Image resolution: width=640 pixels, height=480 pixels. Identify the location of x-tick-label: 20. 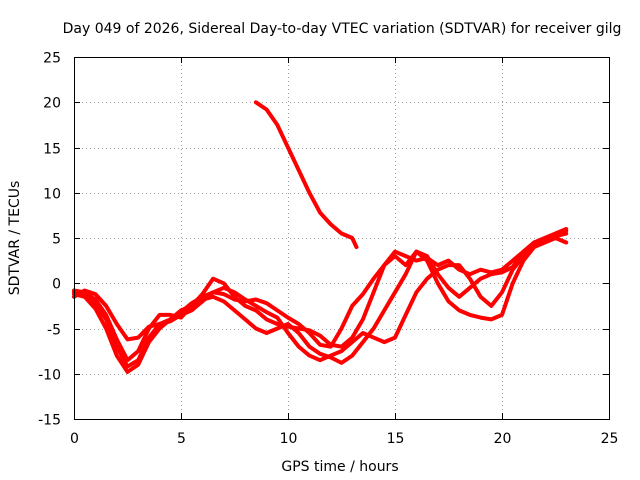
(503, 439).